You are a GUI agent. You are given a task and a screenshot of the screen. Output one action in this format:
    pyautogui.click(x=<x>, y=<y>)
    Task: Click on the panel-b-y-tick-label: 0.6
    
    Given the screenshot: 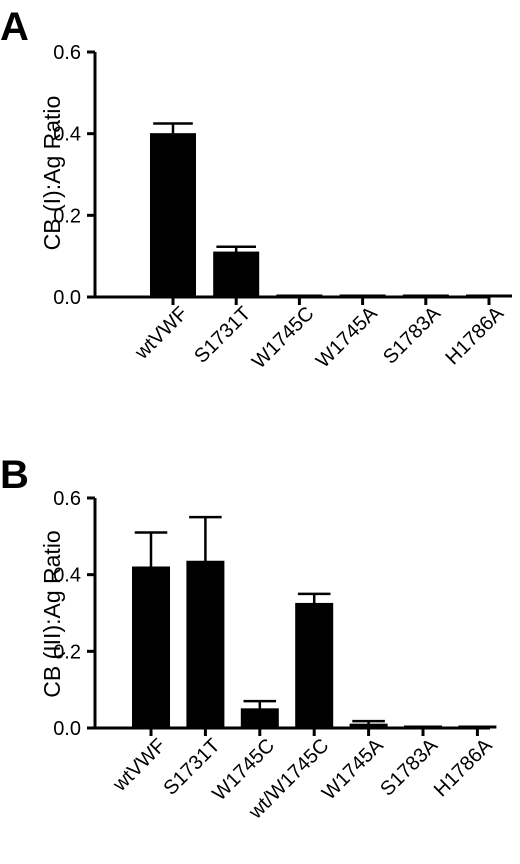 What is the action you would take?
    pyautogui.click(x=67, y=499)
    